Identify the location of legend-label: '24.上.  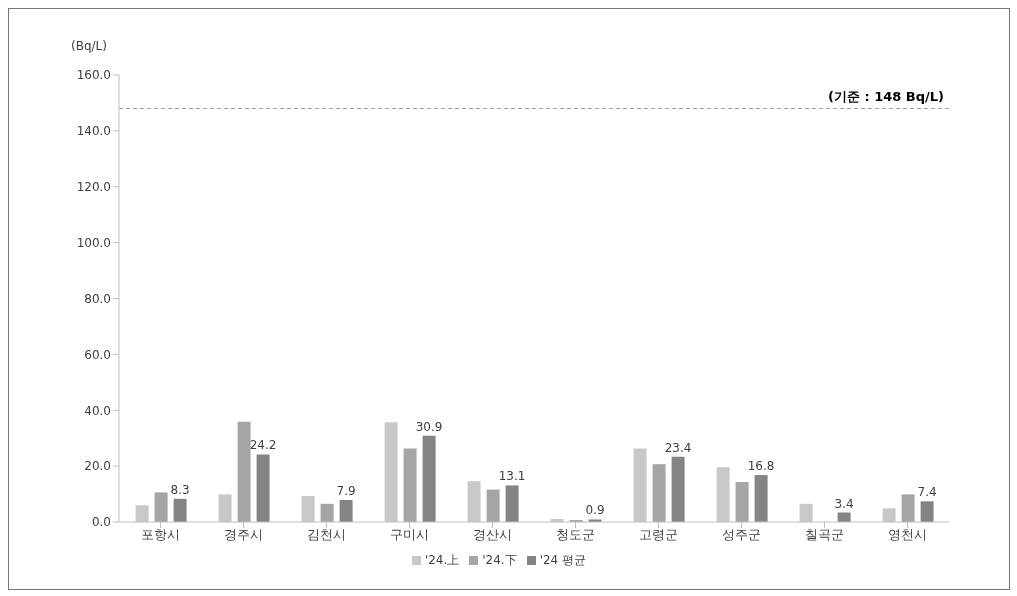
(442, 560).